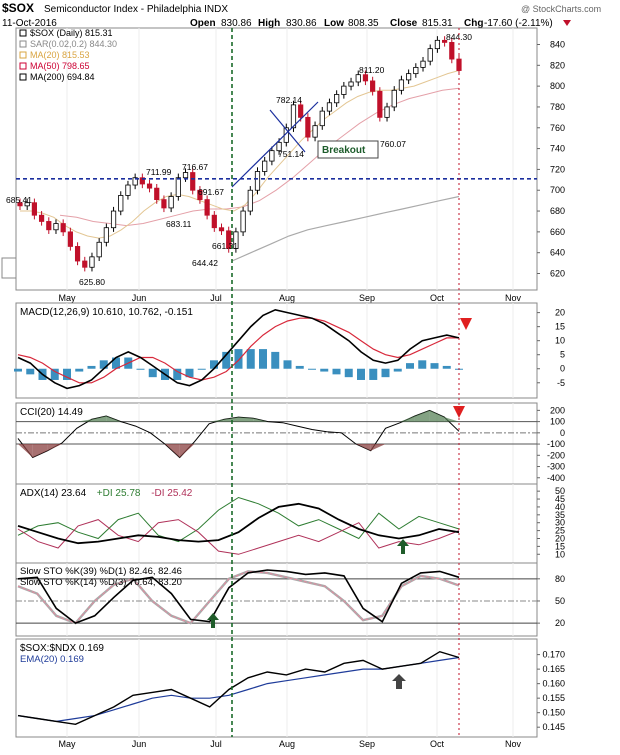  What do you see at coordinates (51, 412) in the screenshot?
I see `cci-legend: CCI(20) 14.49` at bounding box center [51, 412].